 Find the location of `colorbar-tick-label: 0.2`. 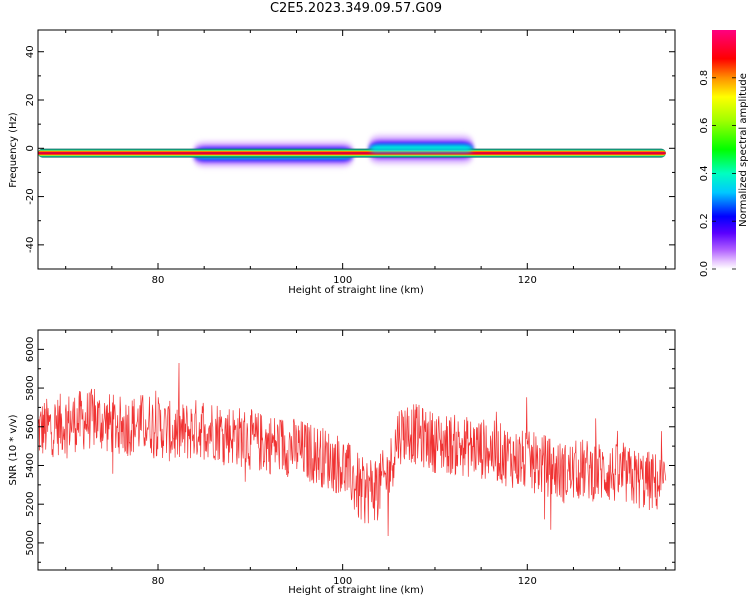

colorbar-tick-label: 0.2 is located at coordinates (704, 221).